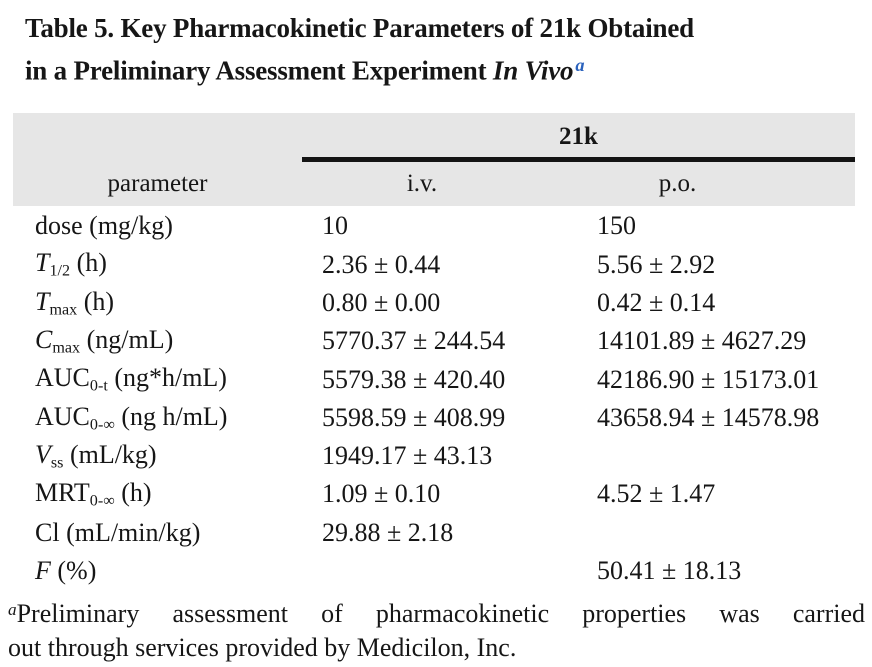 The width and height of the screenshot is (872, 667). What do you see at coordinates (167, 378) in the screenshot?
I see `parameter-text: (ng*h/mL)` at bounding box center [167, 378].